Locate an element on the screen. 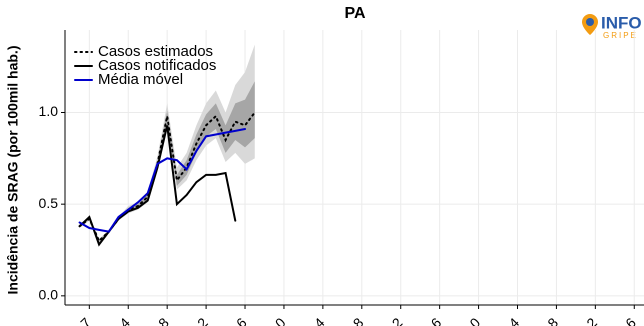  y-axis-label: Incidência de SRAG (por 100mil hab.) is located at coordinates (13, 170).